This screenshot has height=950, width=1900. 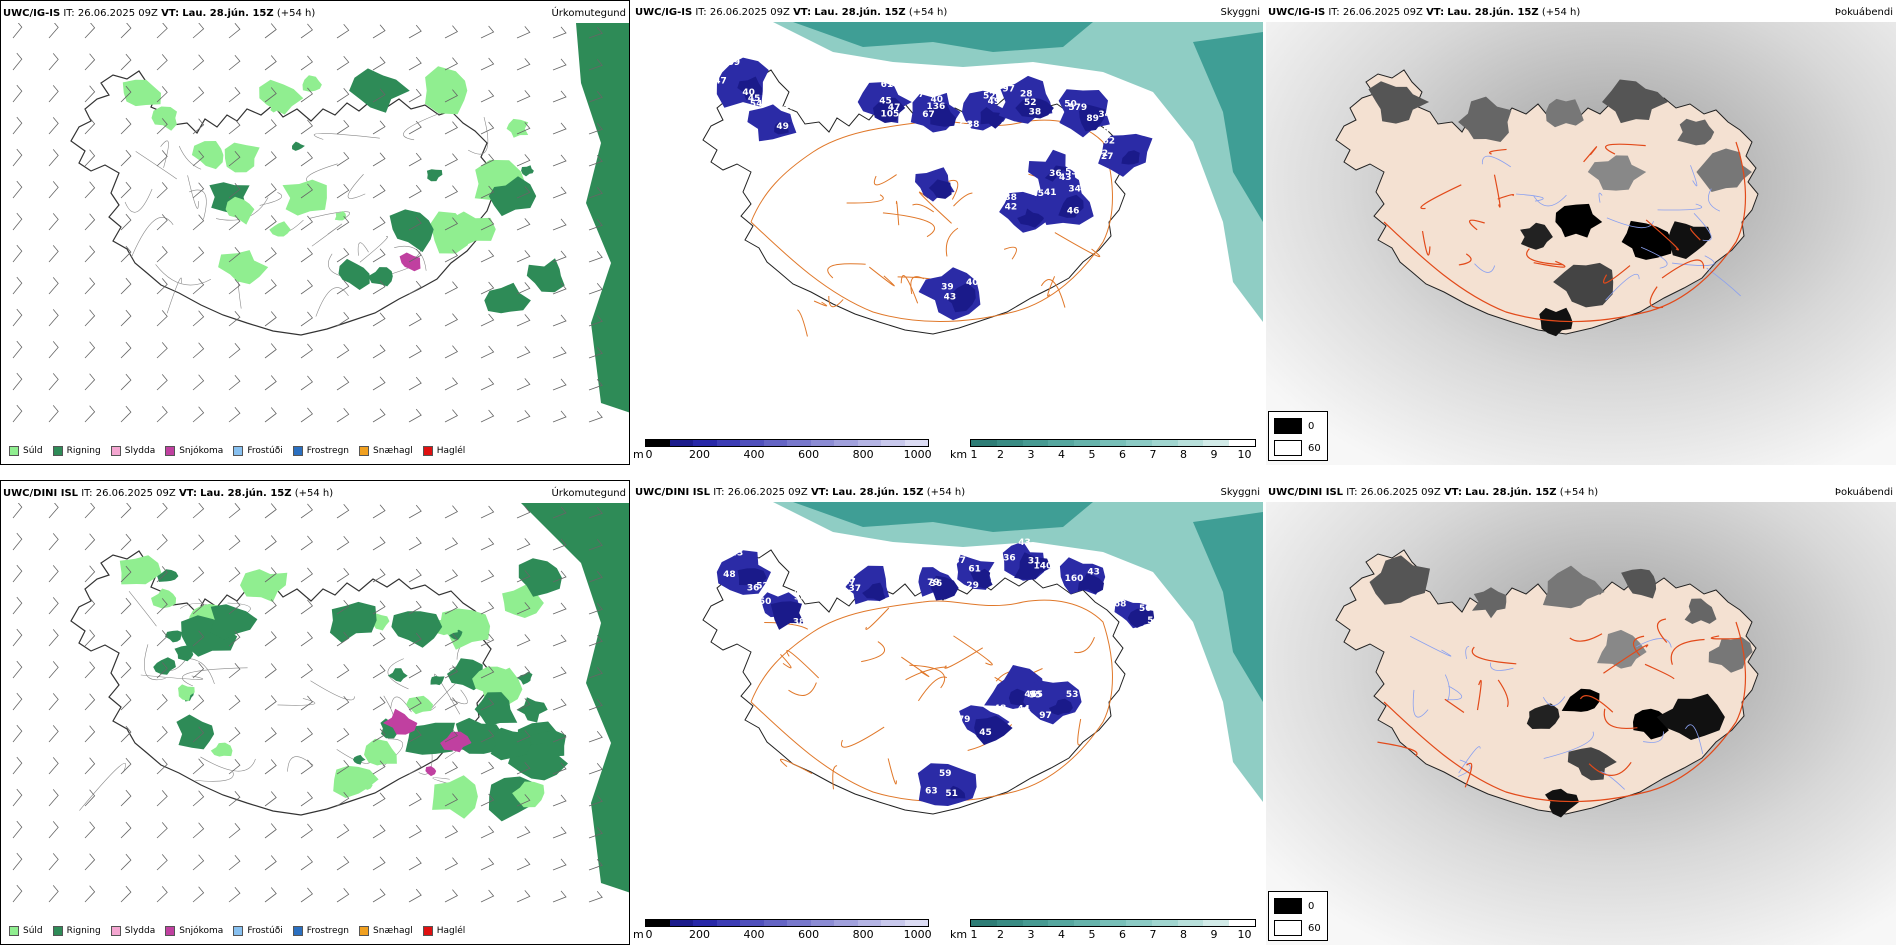 What do you see at coordinates (1863, 12) in the screenshot?
I see `field-name: Þokuábendi` at bounding box center [1863, 12].